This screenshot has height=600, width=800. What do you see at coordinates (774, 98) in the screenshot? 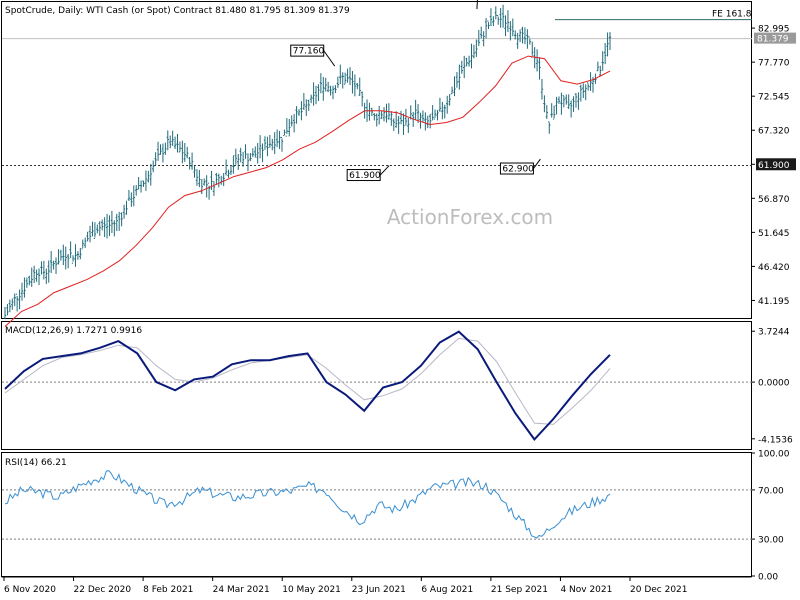
I see `price-tick-label: 72.545` at bounding box center [774, 98].